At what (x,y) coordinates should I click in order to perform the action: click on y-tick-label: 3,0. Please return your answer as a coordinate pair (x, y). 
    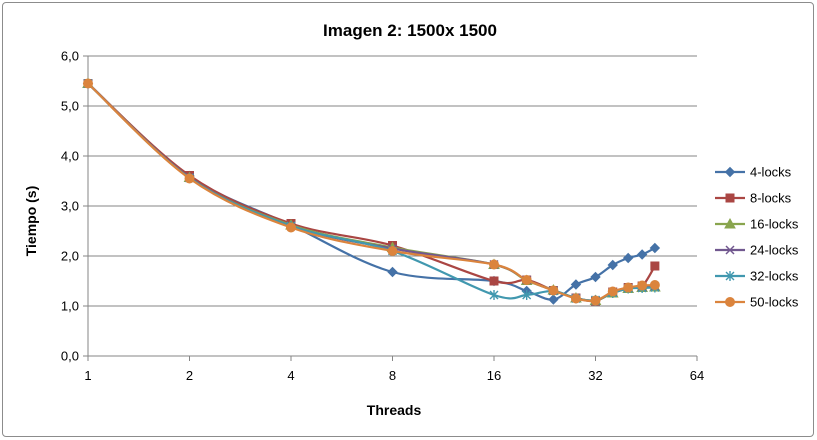
    Looking at the image, I should click on (70, 206).